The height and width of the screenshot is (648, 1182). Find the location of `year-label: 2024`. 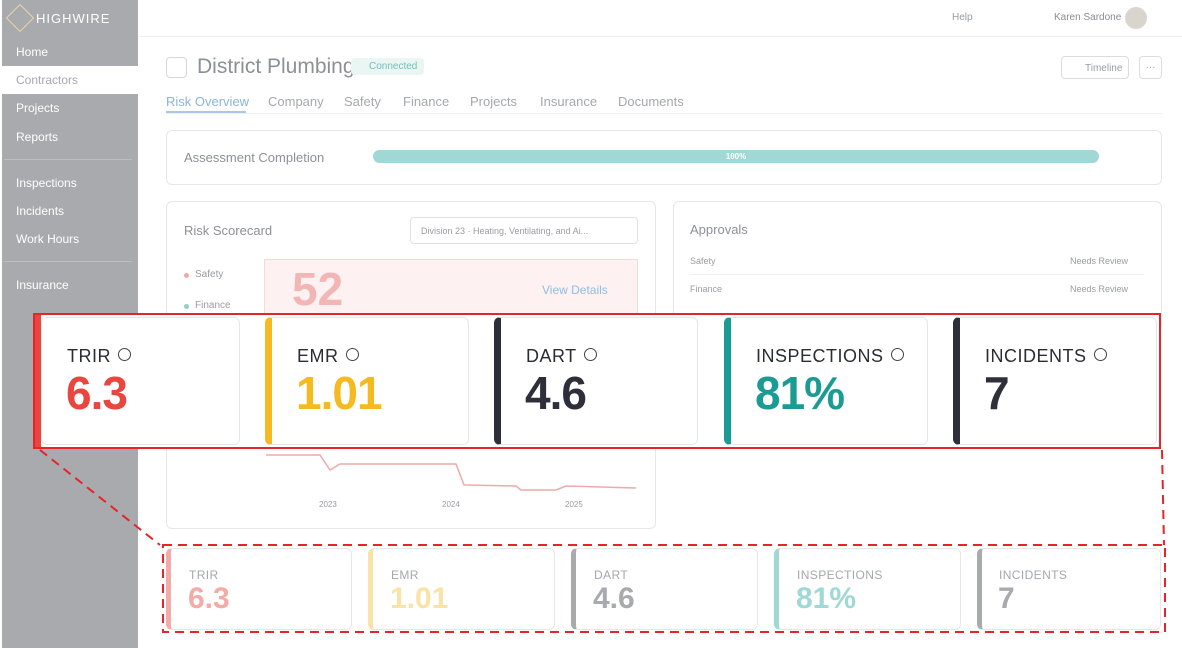

year-label: 2024 is located at coordinates (451, 504).